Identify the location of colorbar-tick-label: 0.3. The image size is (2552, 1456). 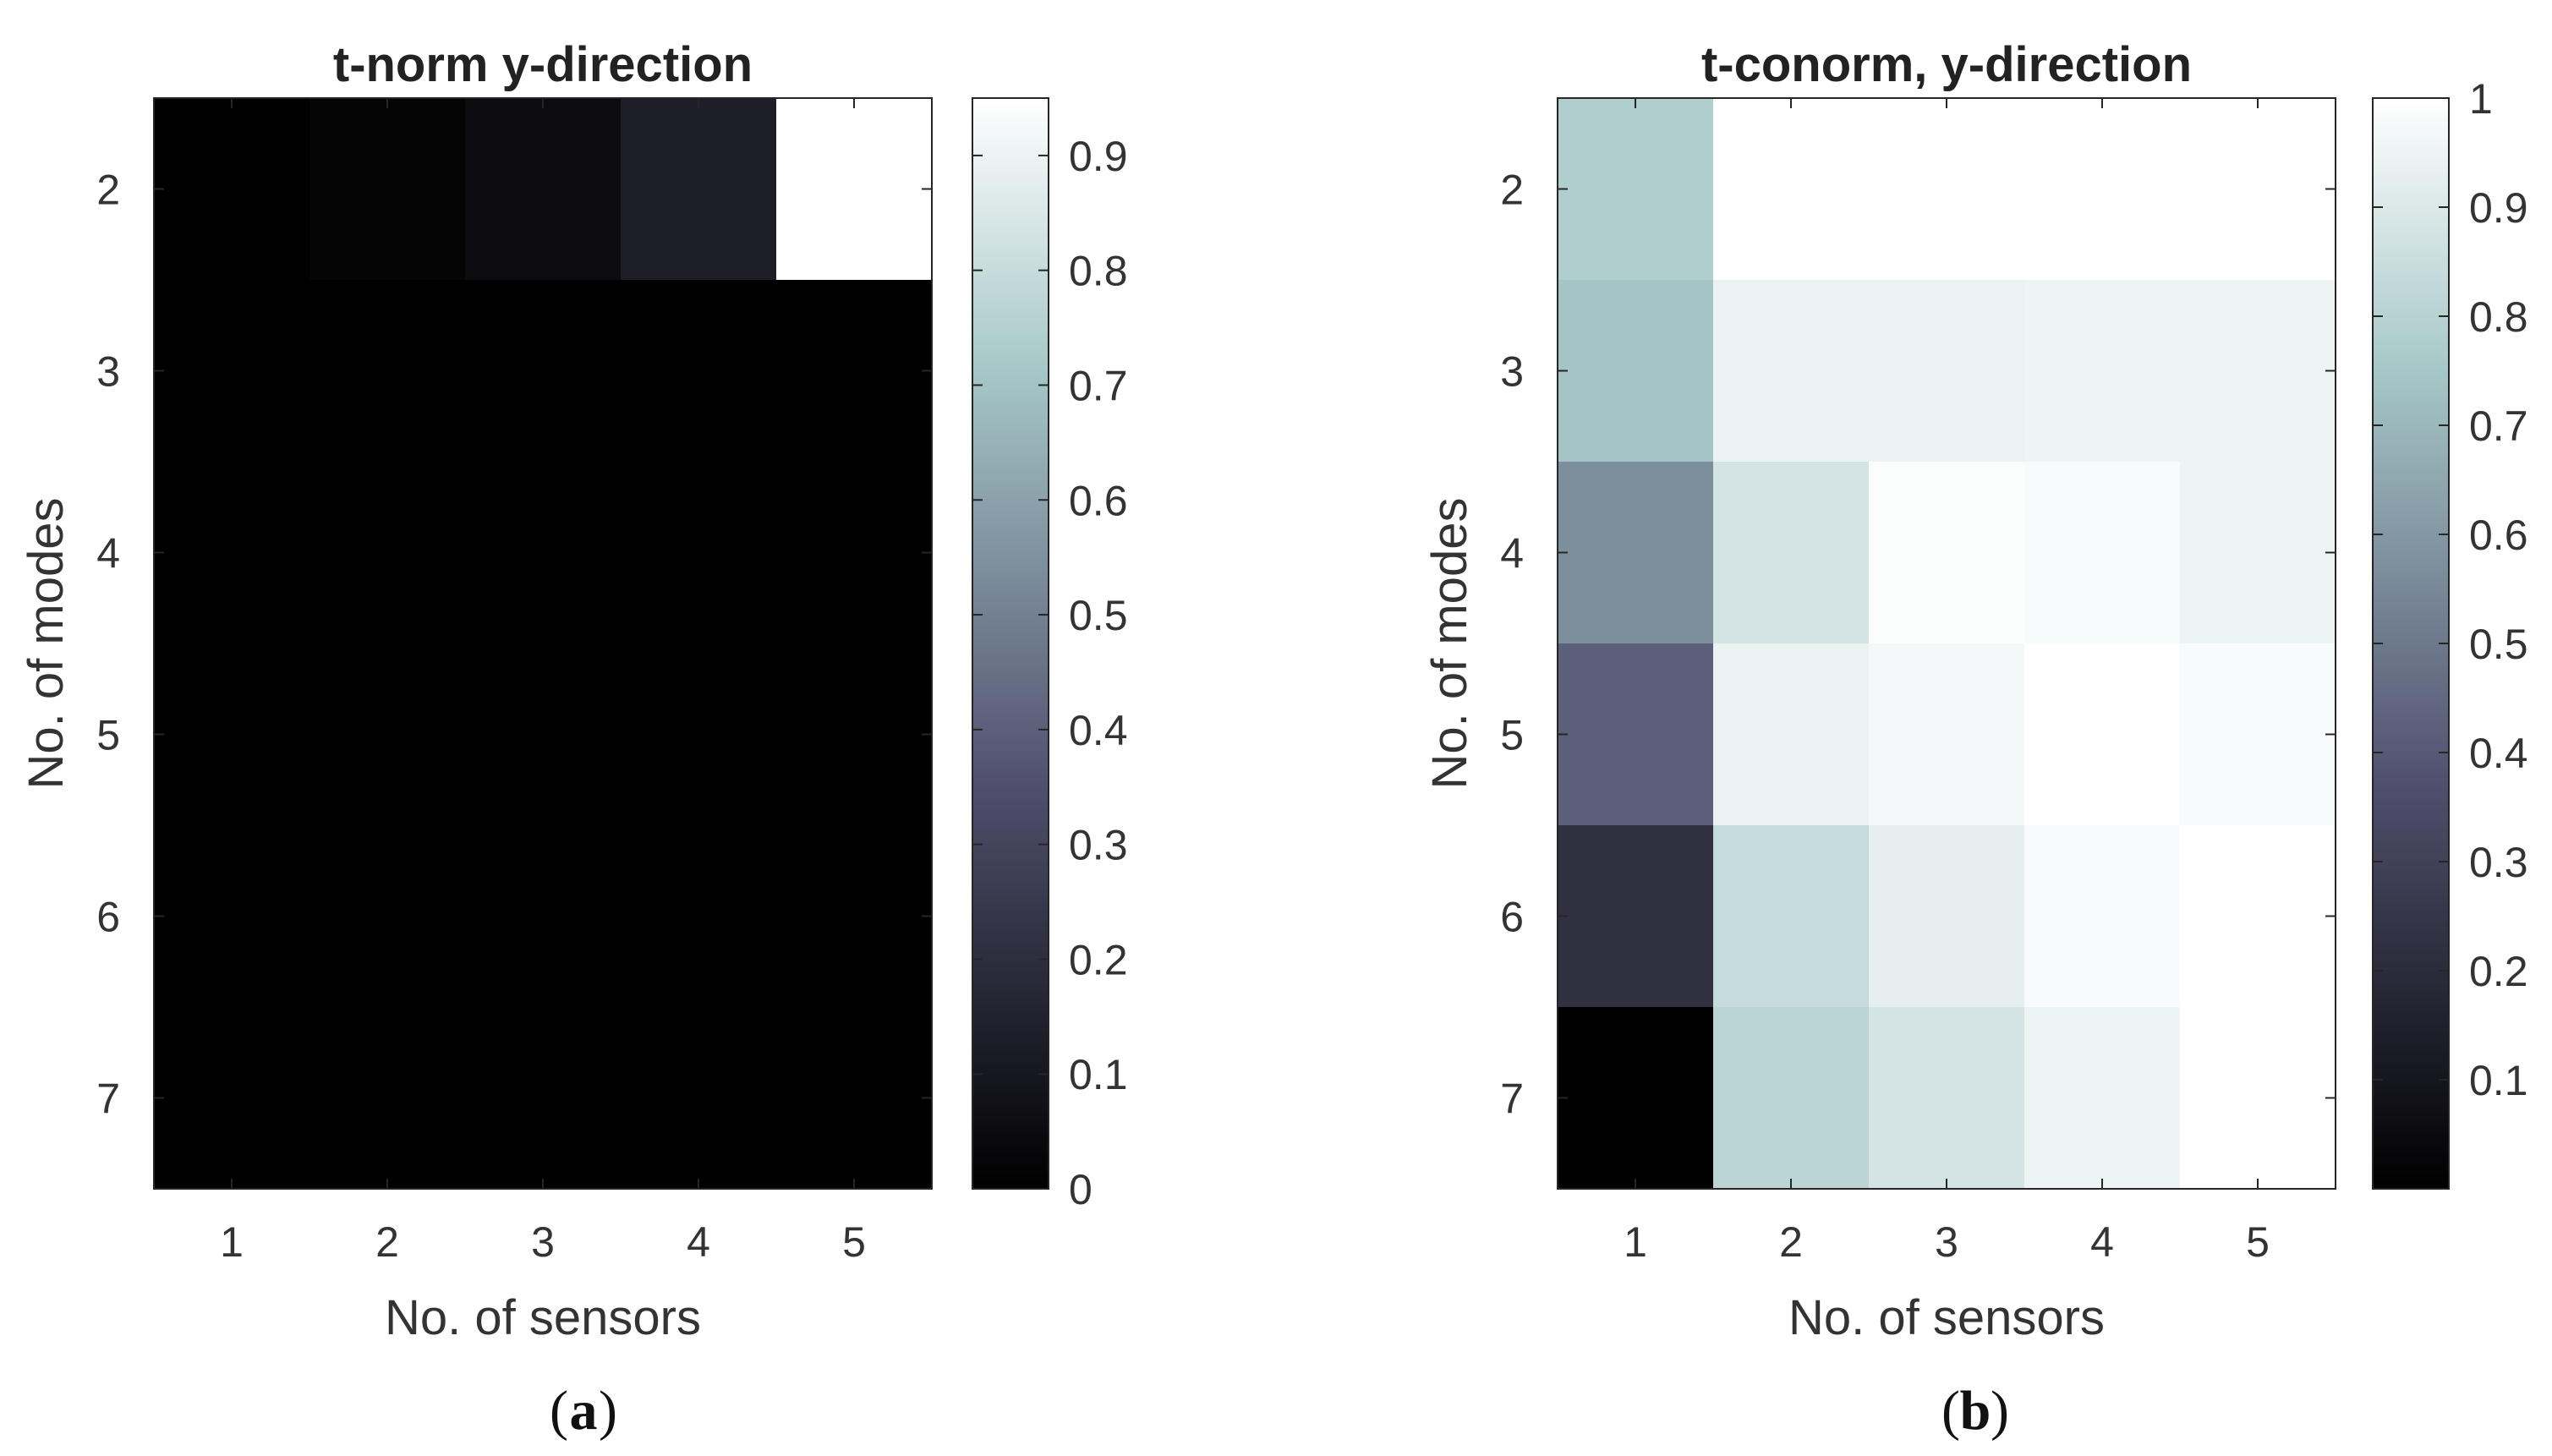
(2499, 862).